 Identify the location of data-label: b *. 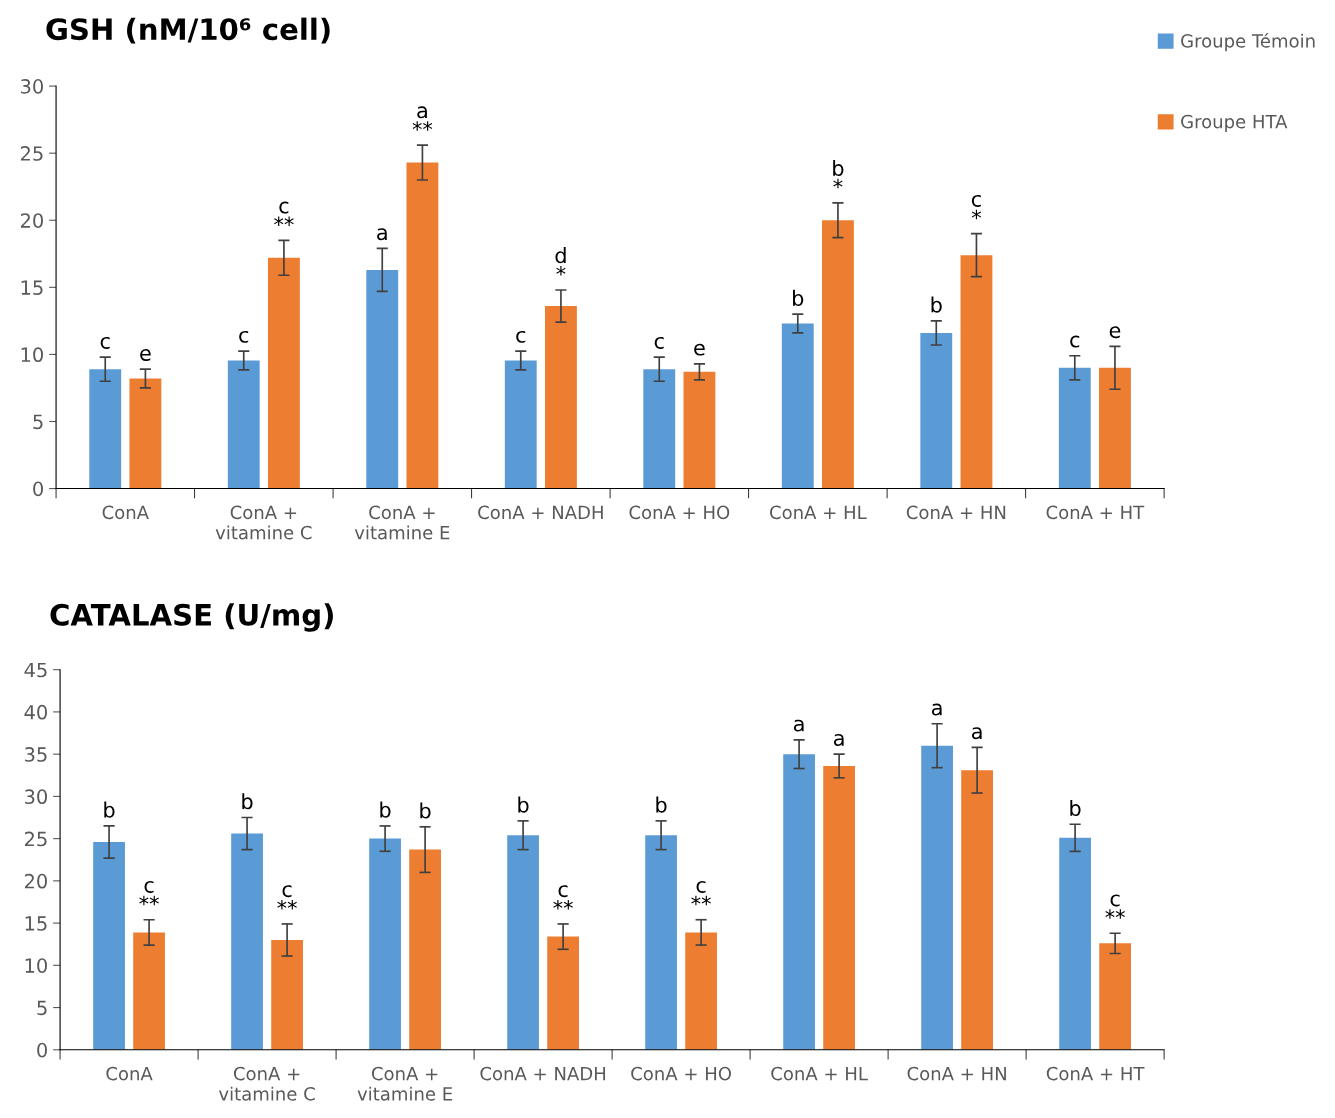
(838, 174).